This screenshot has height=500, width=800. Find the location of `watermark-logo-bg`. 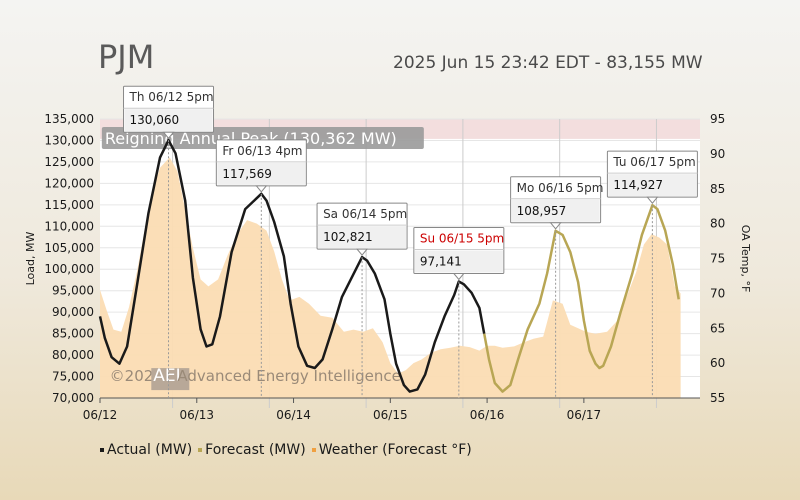

watermark-logo-bg is located at coordinates (170, 379).